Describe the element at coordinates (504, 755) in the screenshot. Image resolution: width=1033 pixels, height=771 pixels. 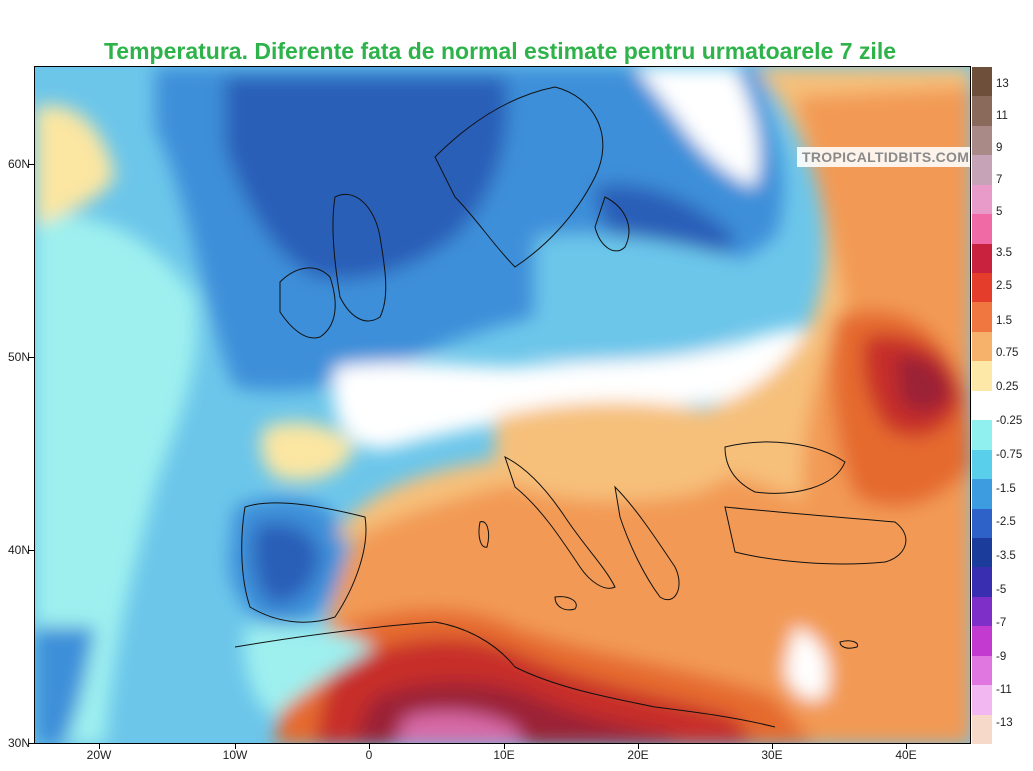
I see `lon-label-10e: 10E` at that location.